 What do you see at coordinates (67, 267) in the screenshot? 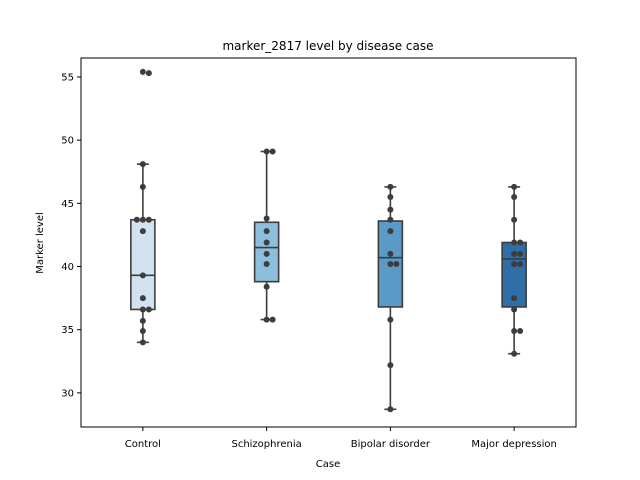
I see `y-tick-label: 40` at bounding box center [67, 267].